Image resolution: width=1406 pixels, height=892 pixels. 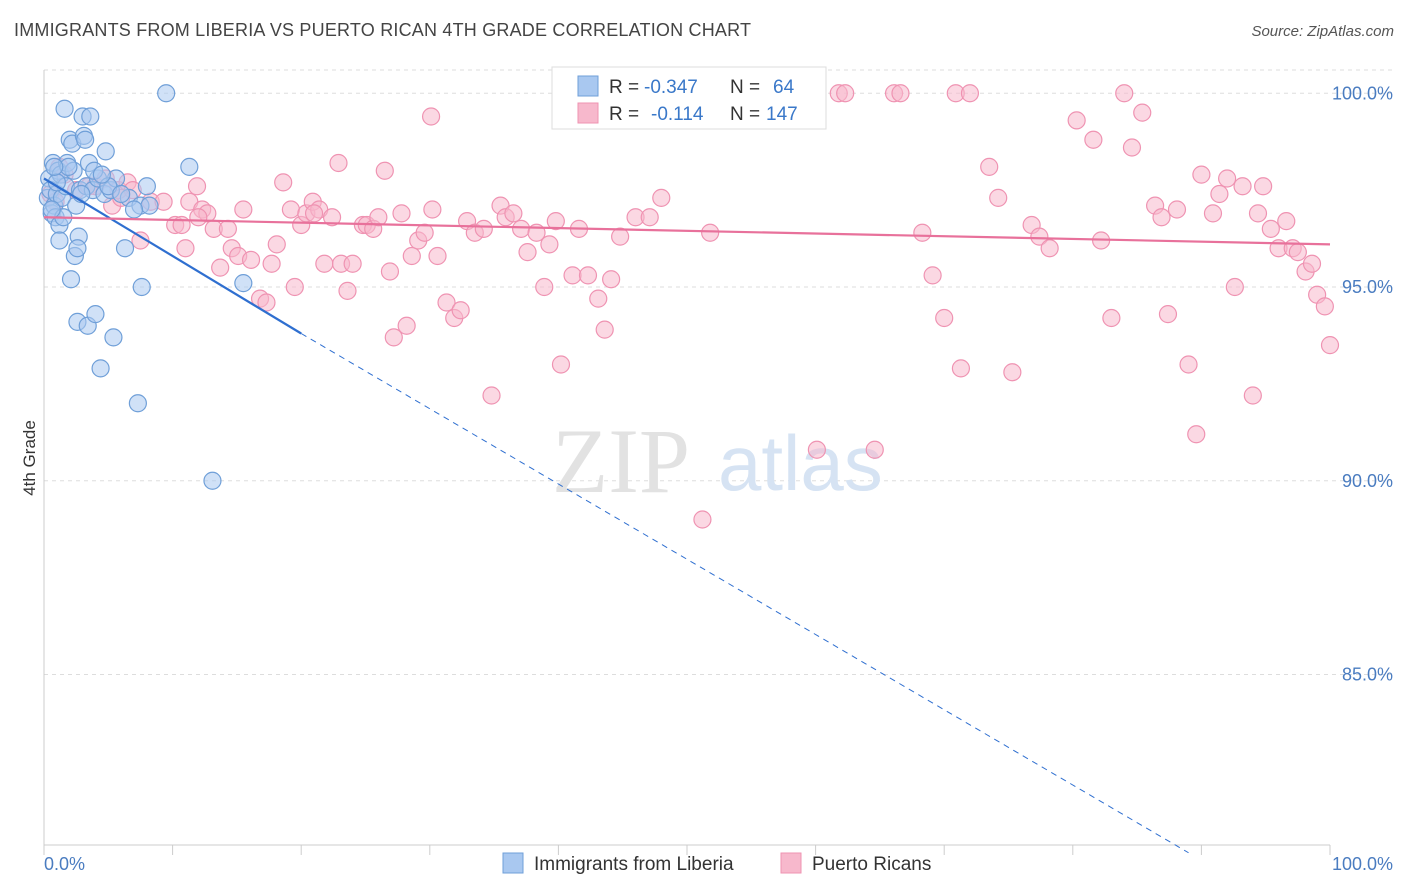 What do you see at coordinates (624, 87) in the screenshot?
I see `legend-r-label-1: R =` at bounding box center [624, 87].